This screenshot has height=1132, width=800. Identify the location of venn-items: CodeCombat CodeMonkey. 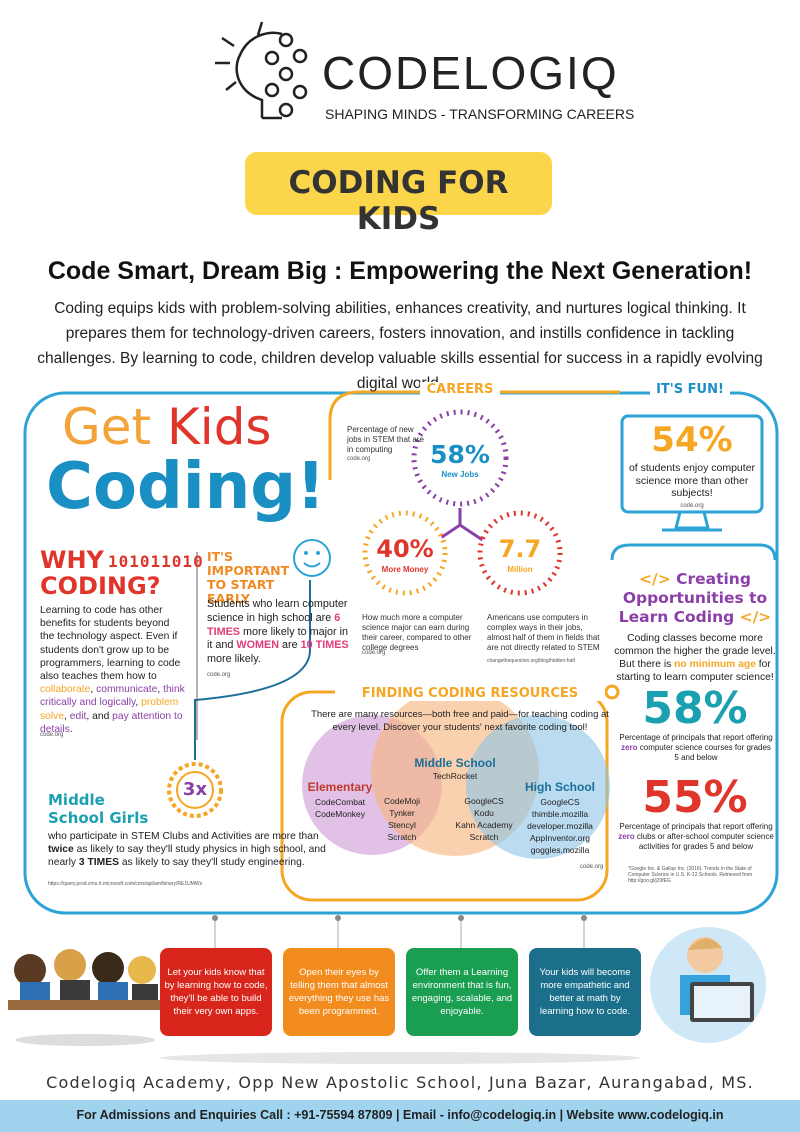
(340, 808).